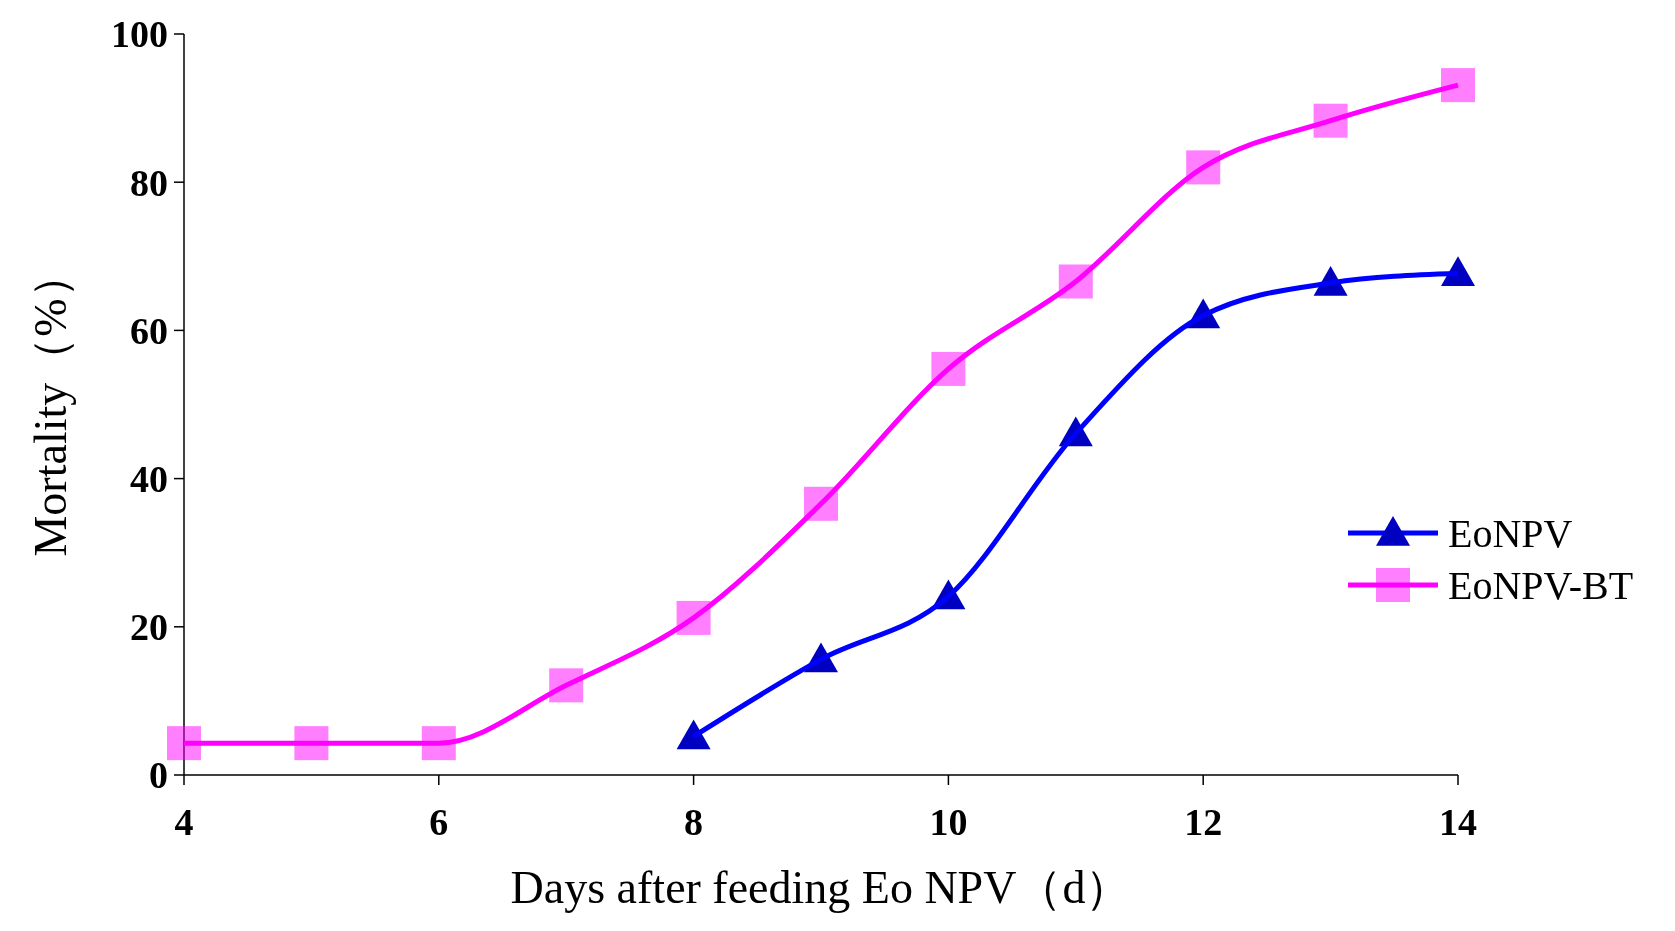 Image resolution: width=1675 pixels, height=931 pixels. What do you see at coordinates (184, 822) in the screenshot?
I see `x-tick-label: 4` at bounding box center [184, 822].